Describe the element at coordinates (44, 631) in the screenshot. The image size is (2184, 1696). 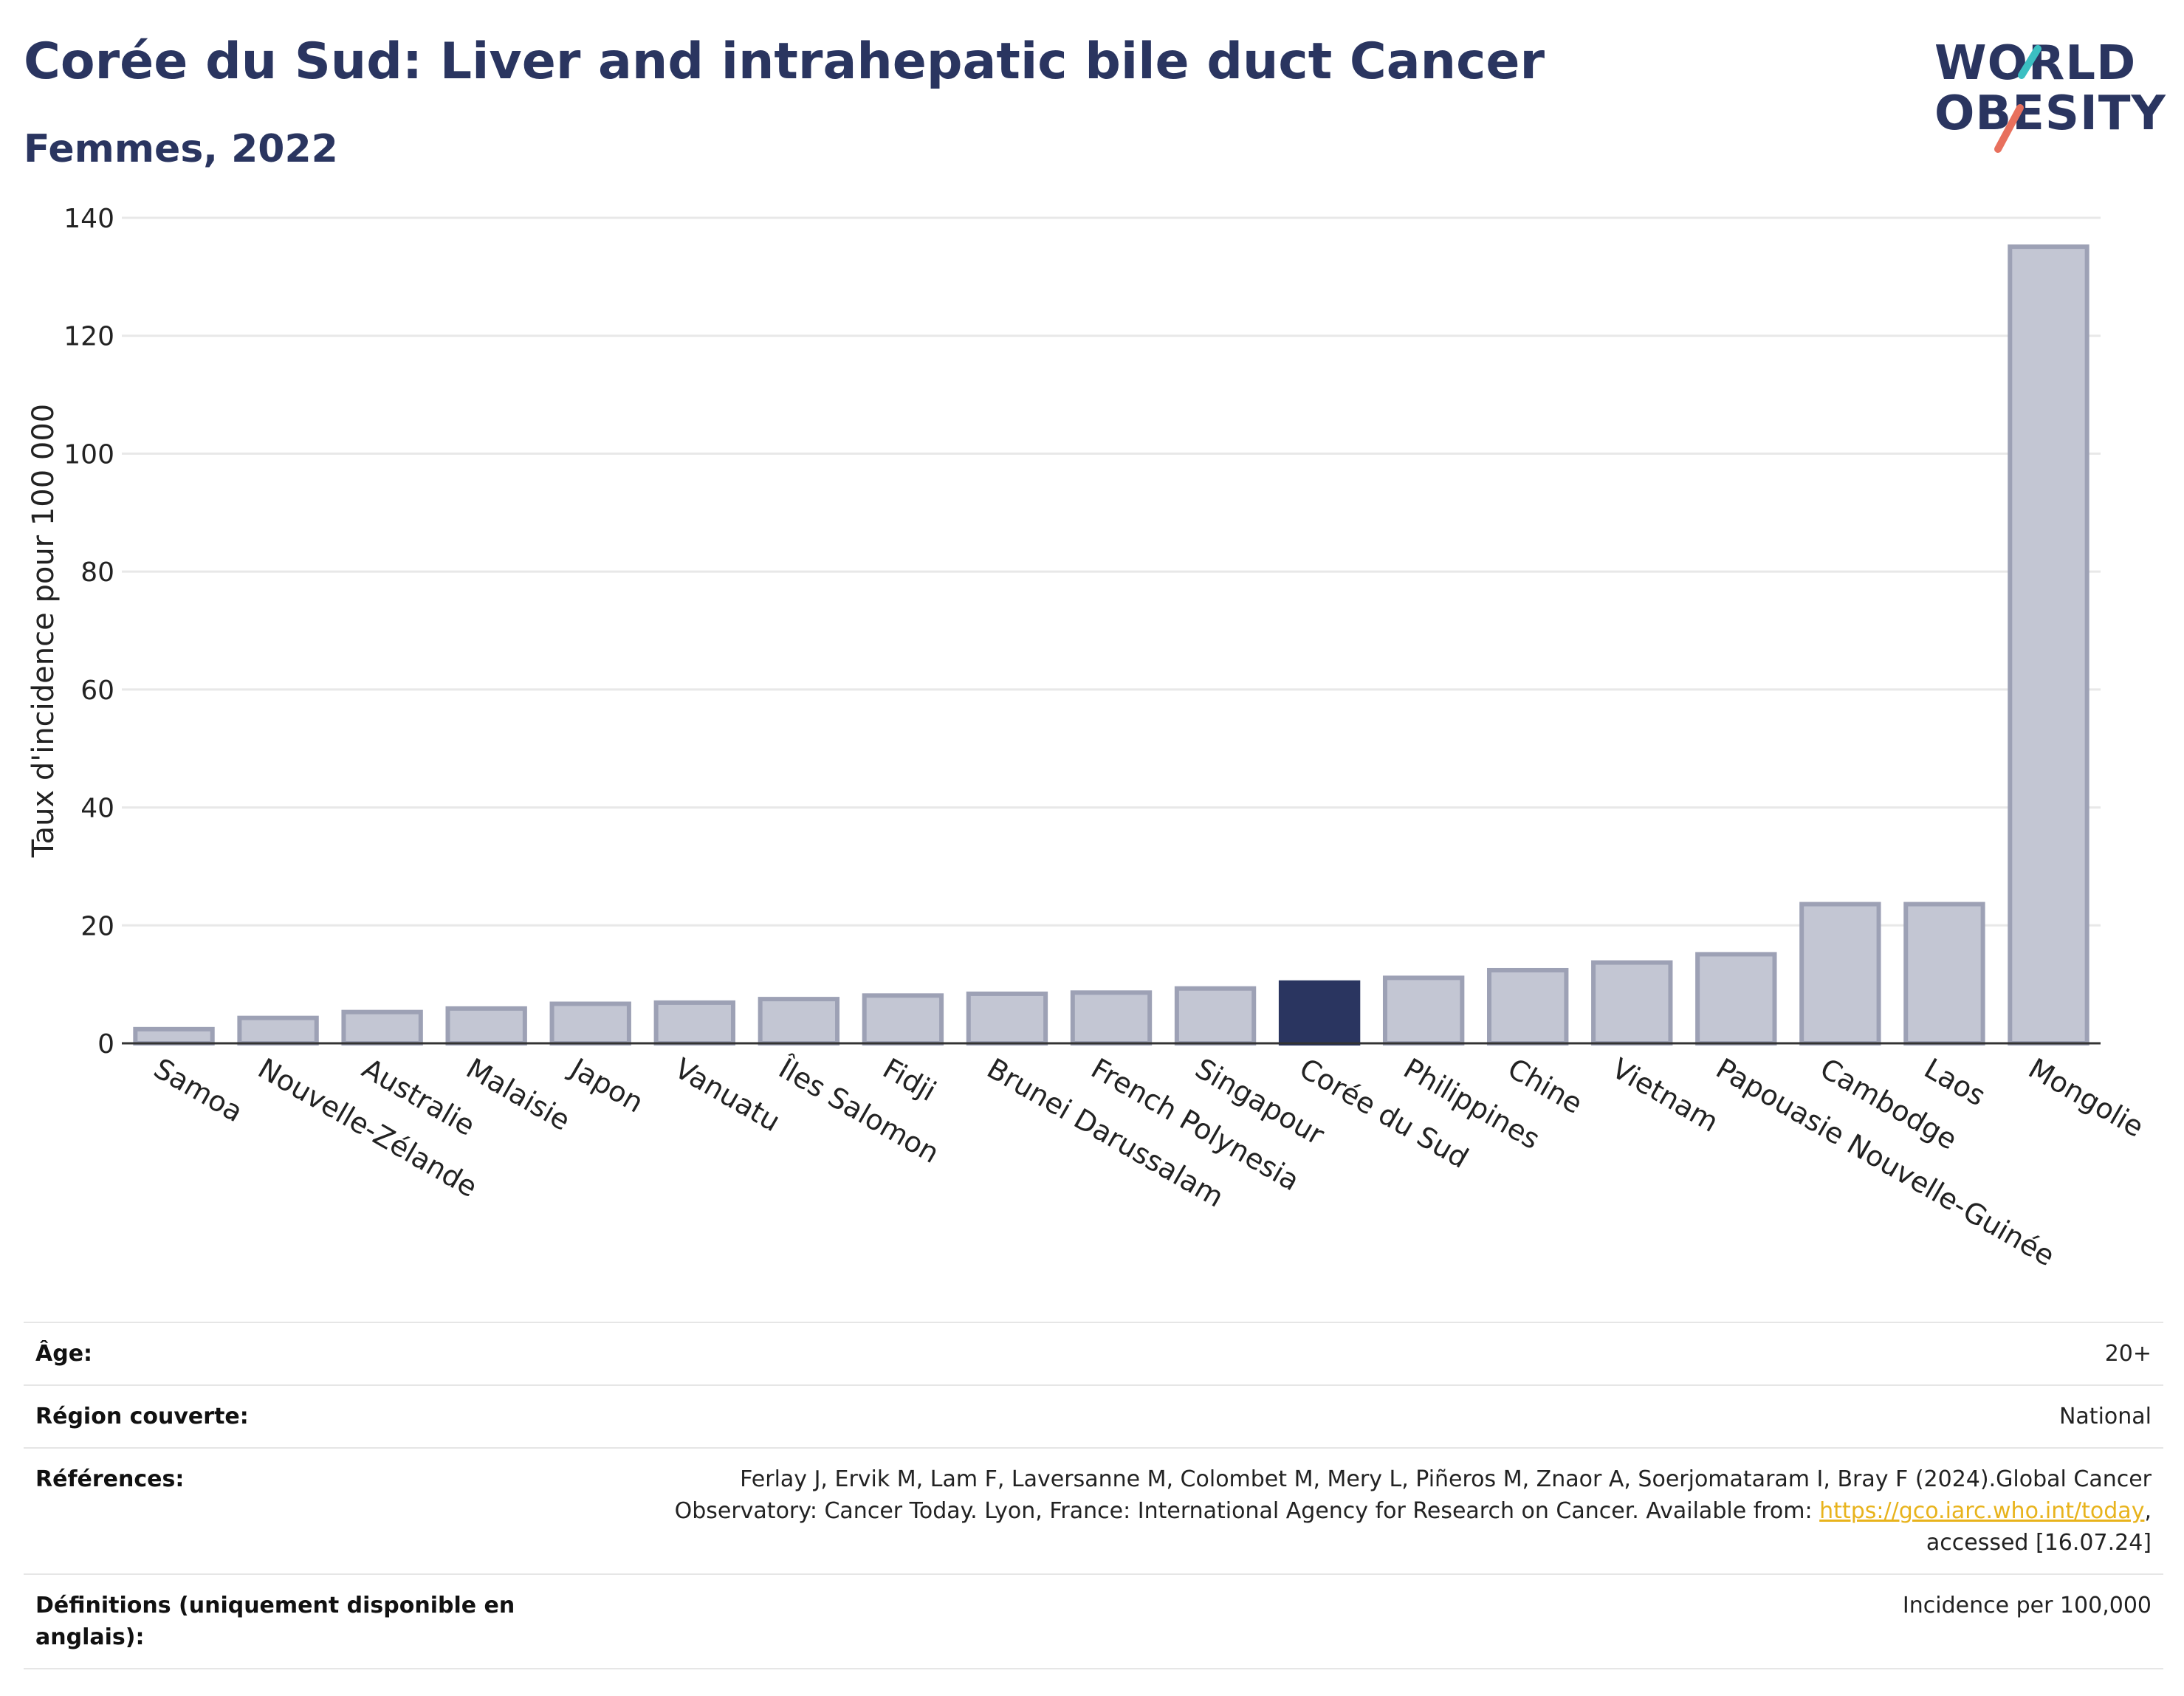
I see `y-axis-title: Taux d'incidence pour 100 000` at that location.